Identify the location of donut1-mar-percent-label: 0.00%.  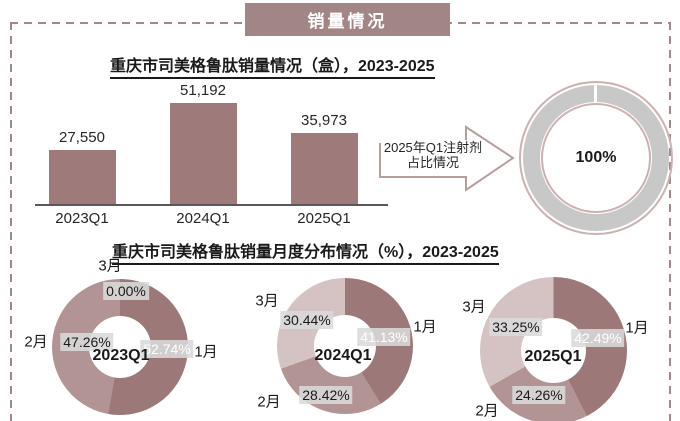
(126, 291).